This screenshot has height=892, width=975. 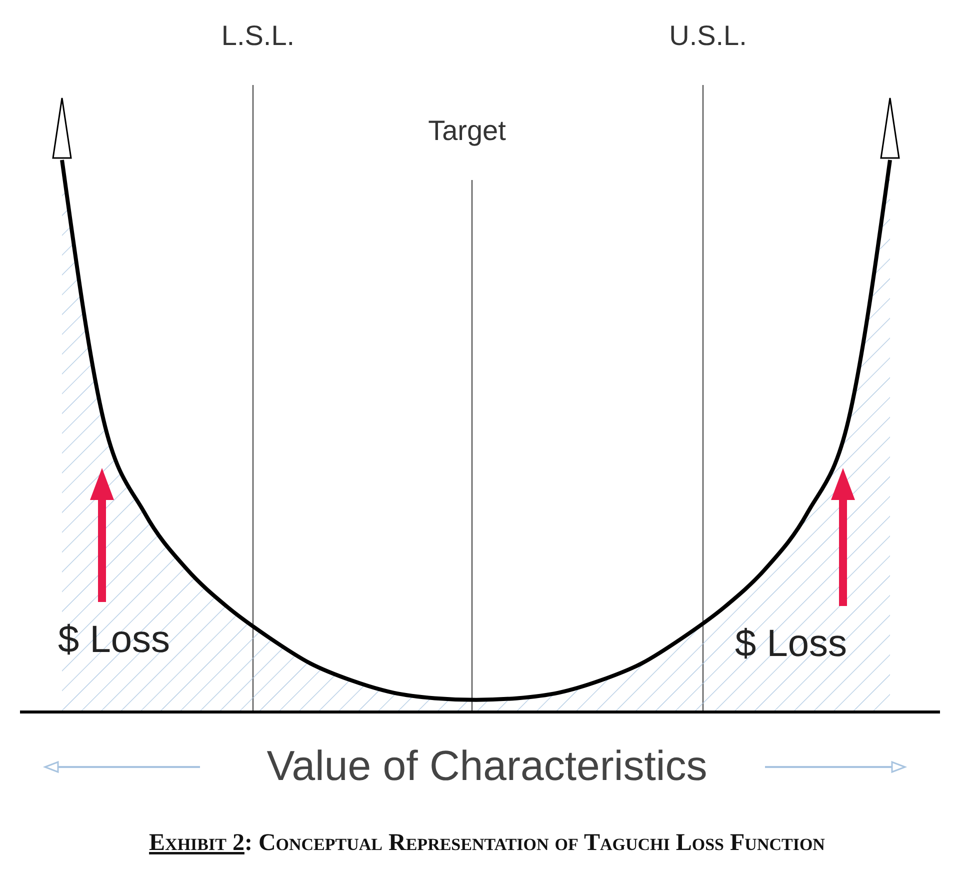 I want to click on text: Target, so click(x=467, y=130).